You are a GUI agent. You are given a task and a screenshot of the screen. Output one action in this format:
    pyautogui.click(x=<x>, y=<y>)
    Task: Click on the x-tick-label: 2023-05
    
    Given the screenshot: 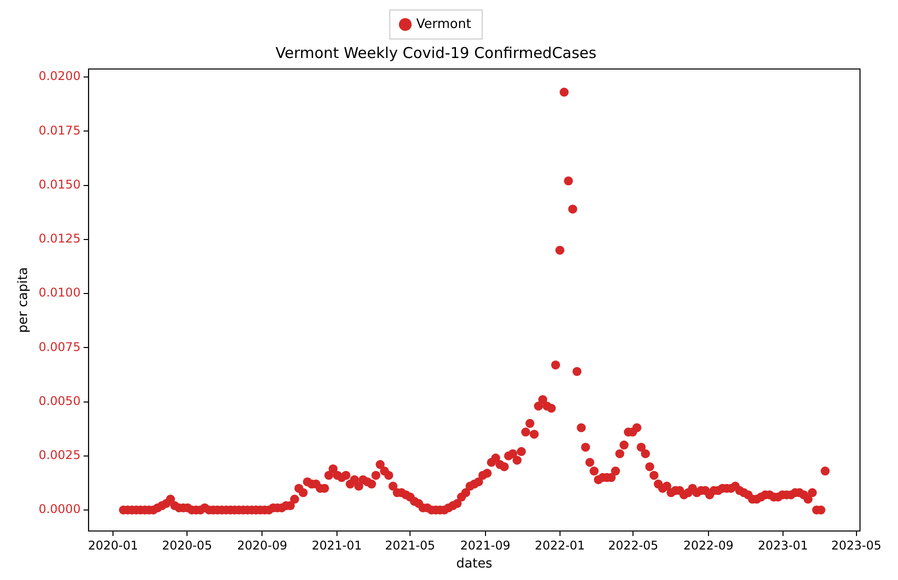 What is the action you would take?
    pyautogui.click(x=856, y=545)
    